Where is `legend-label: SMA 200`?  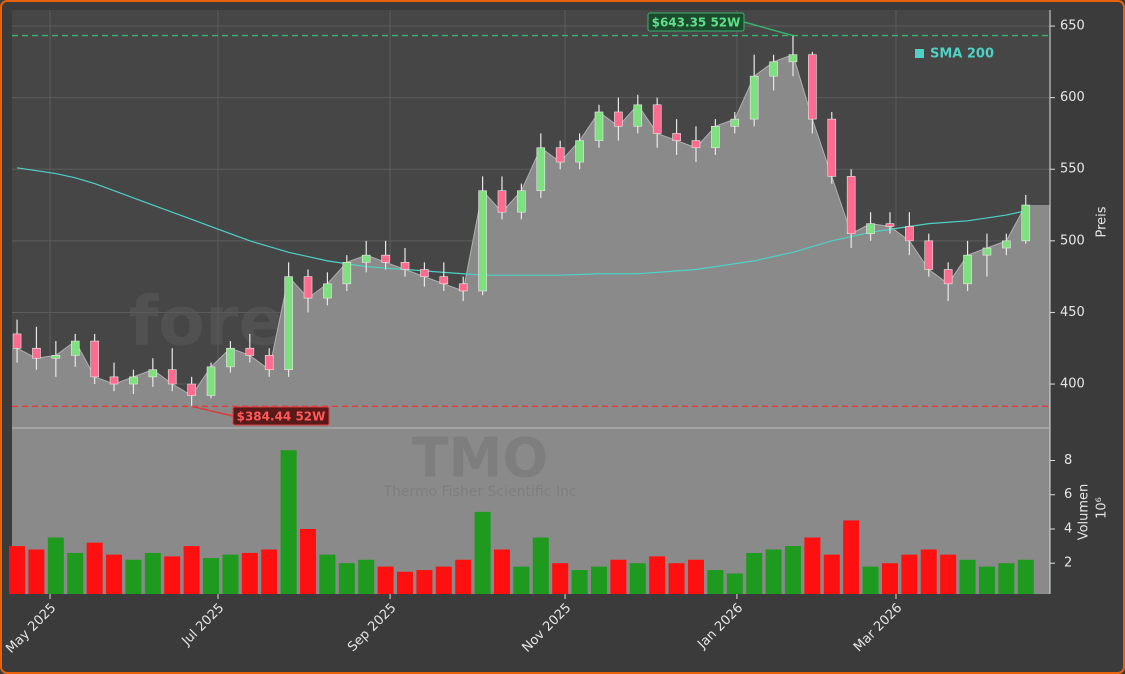
legend-label: SMA 200 is located at coordinates (962, 54).